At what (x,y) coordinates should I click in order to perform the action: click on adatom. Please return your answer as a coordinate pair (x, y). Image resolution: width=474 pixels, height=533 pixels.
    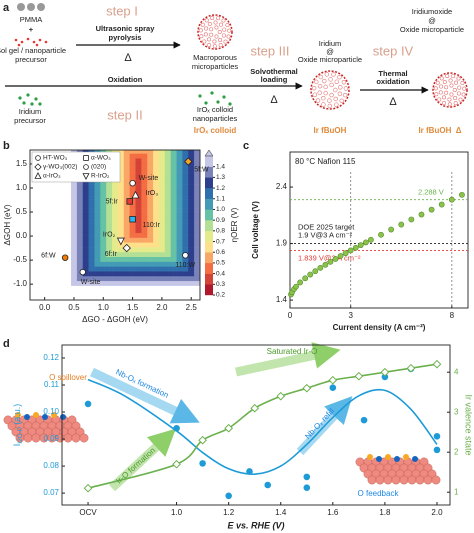
    Looking at the image, I should click on (36, 415).